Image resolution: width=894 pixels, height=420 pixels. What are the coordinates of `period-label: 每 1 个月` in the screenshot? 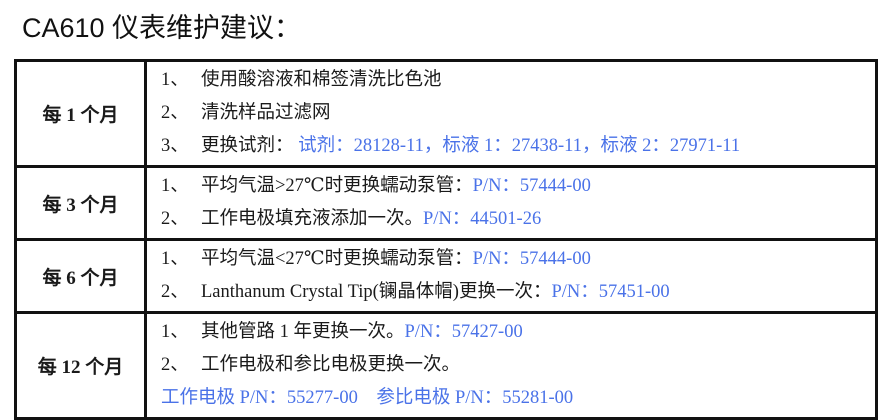 It's located at (80, 113).